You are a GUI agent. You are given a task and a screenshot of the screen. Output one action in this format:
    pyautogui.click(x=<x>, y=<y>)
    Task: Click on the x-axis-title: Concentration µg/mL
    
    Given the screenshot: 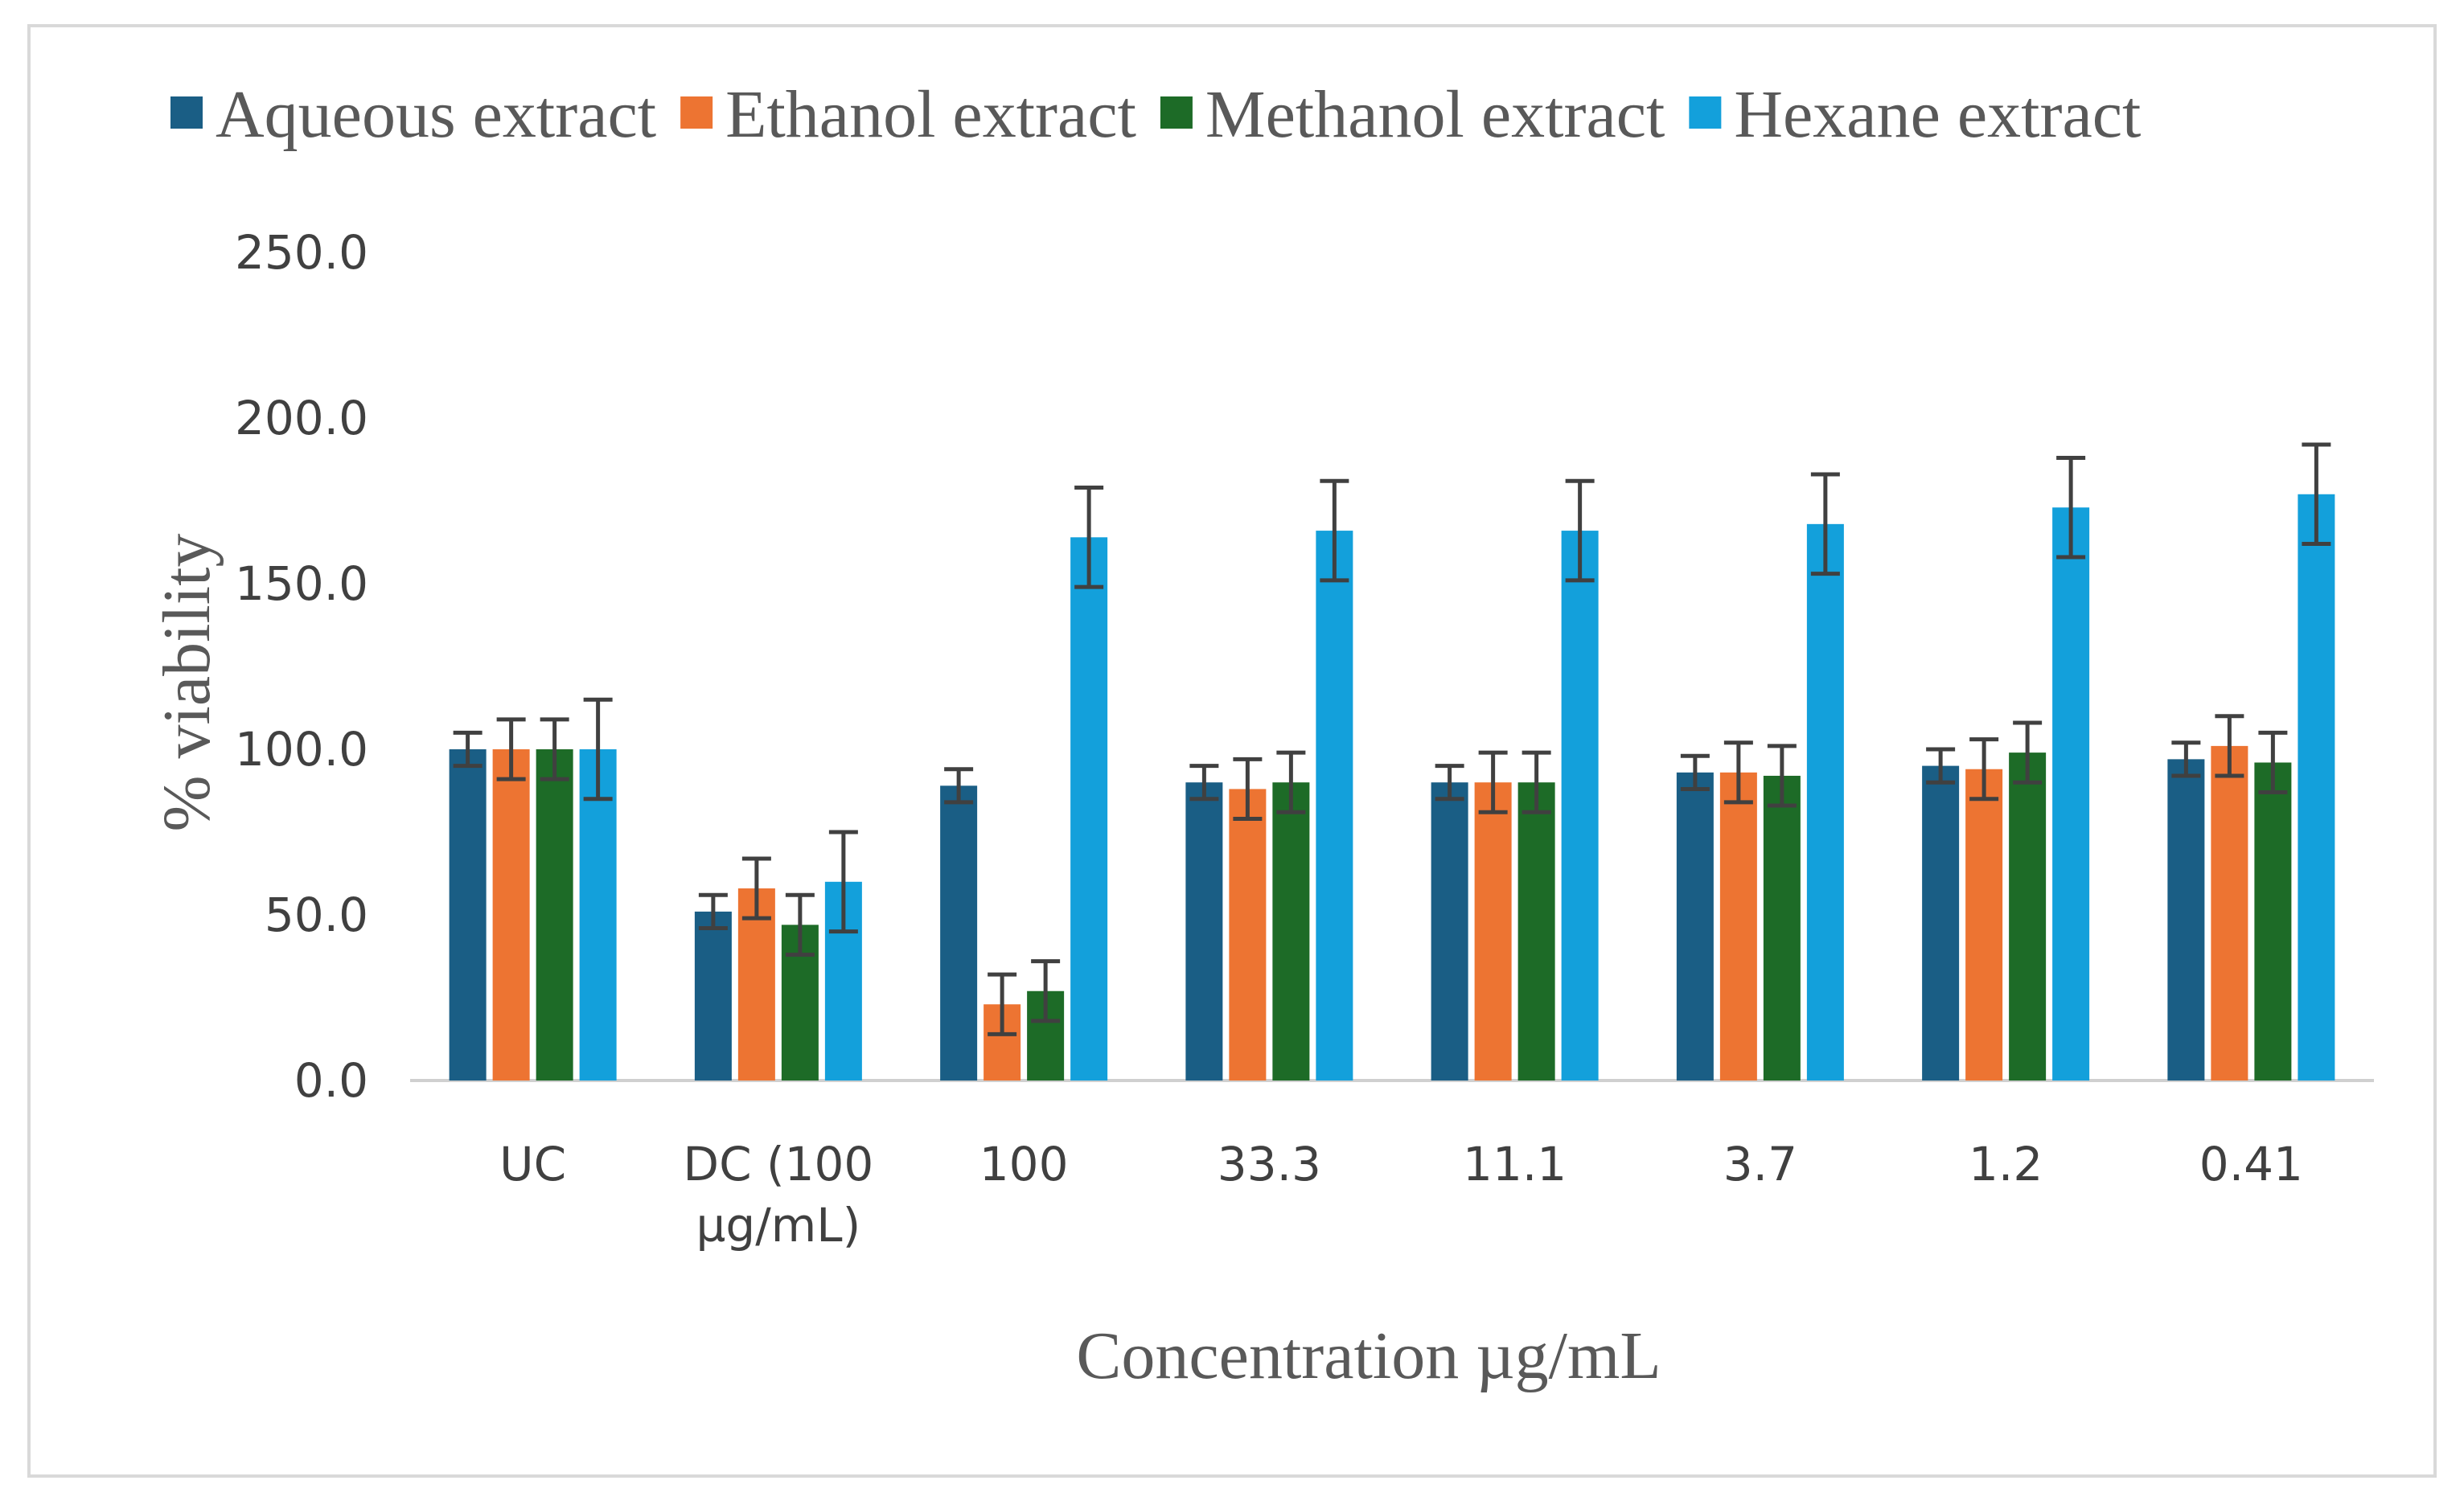 What is the action you would take?
    pyautogui.click(x=1368, y=1356)
    